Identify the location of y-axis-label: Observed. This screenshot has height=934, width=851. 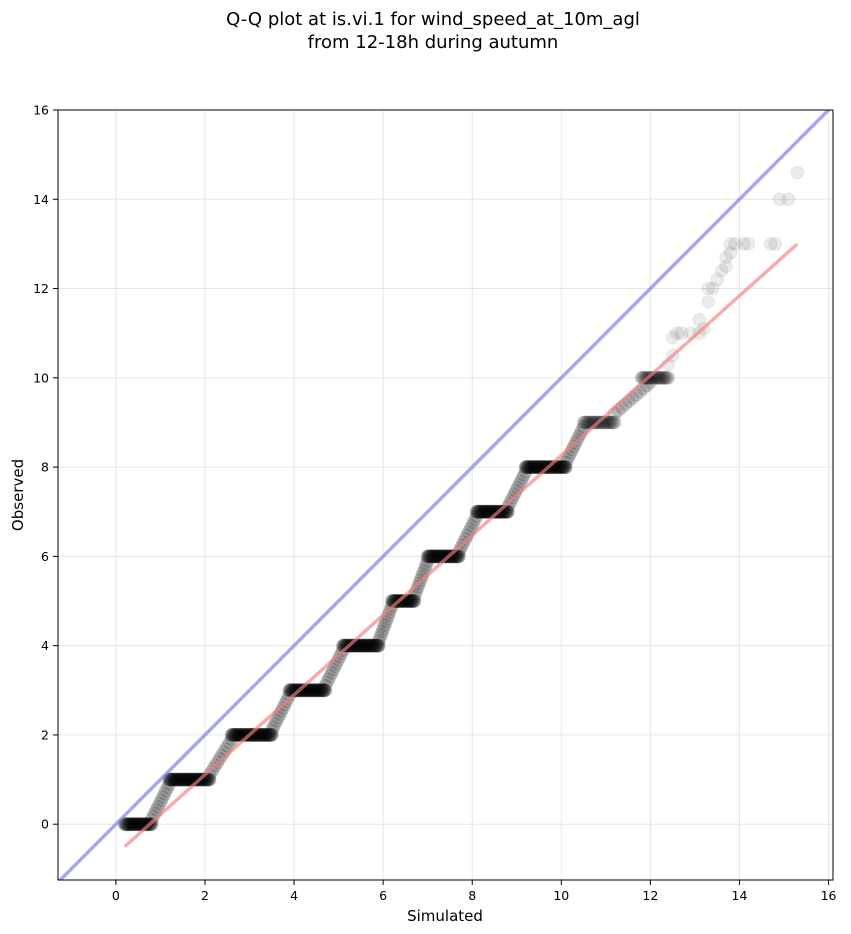
(18, 495).